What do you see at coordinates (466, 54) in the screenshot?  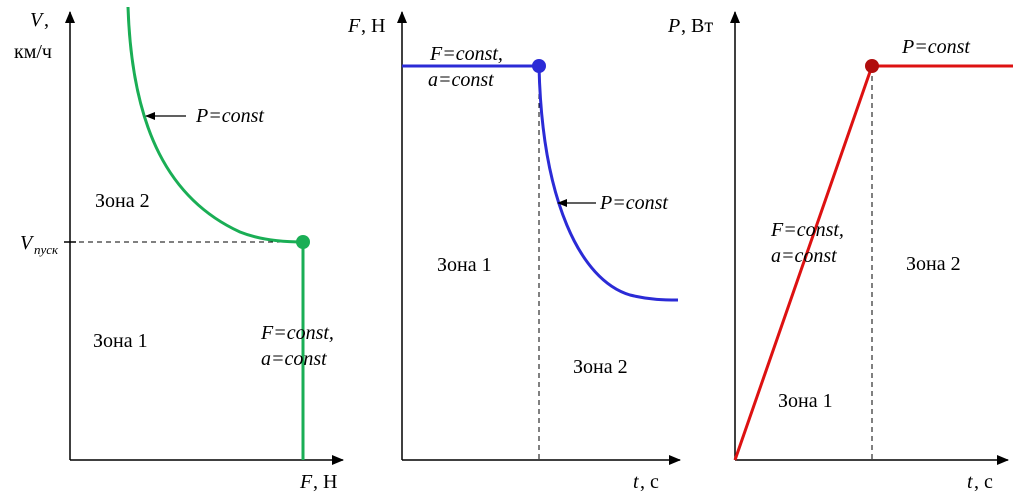 I see `chart2-label-force: F=const,` at bounding box center [466, 54].